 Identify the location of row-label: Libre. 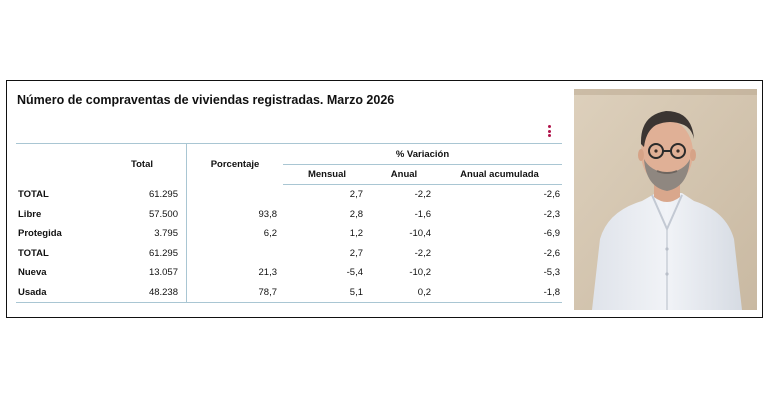
(30, 214).